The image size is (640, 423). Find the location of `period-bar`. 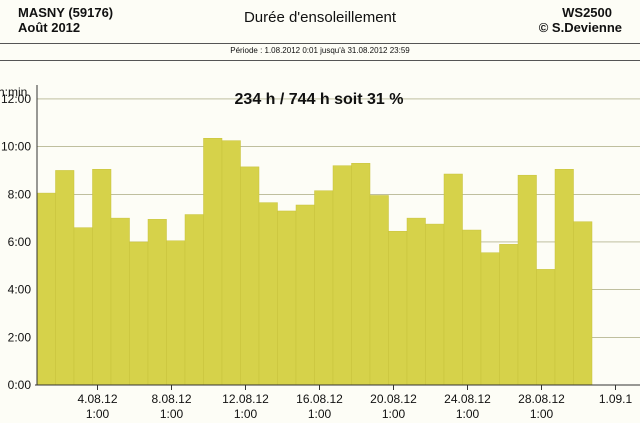

period-bar is located at coordinates (320, 52).